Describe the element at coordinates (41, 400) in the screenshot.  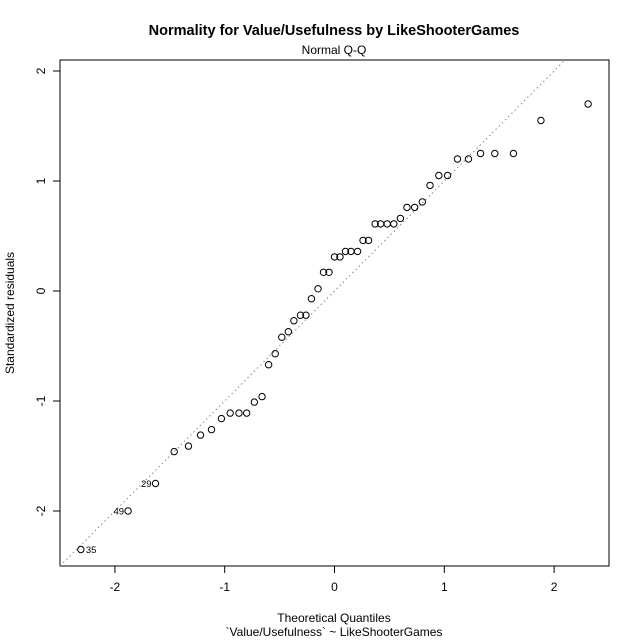
I see `y-tick-label: -1` at that location.